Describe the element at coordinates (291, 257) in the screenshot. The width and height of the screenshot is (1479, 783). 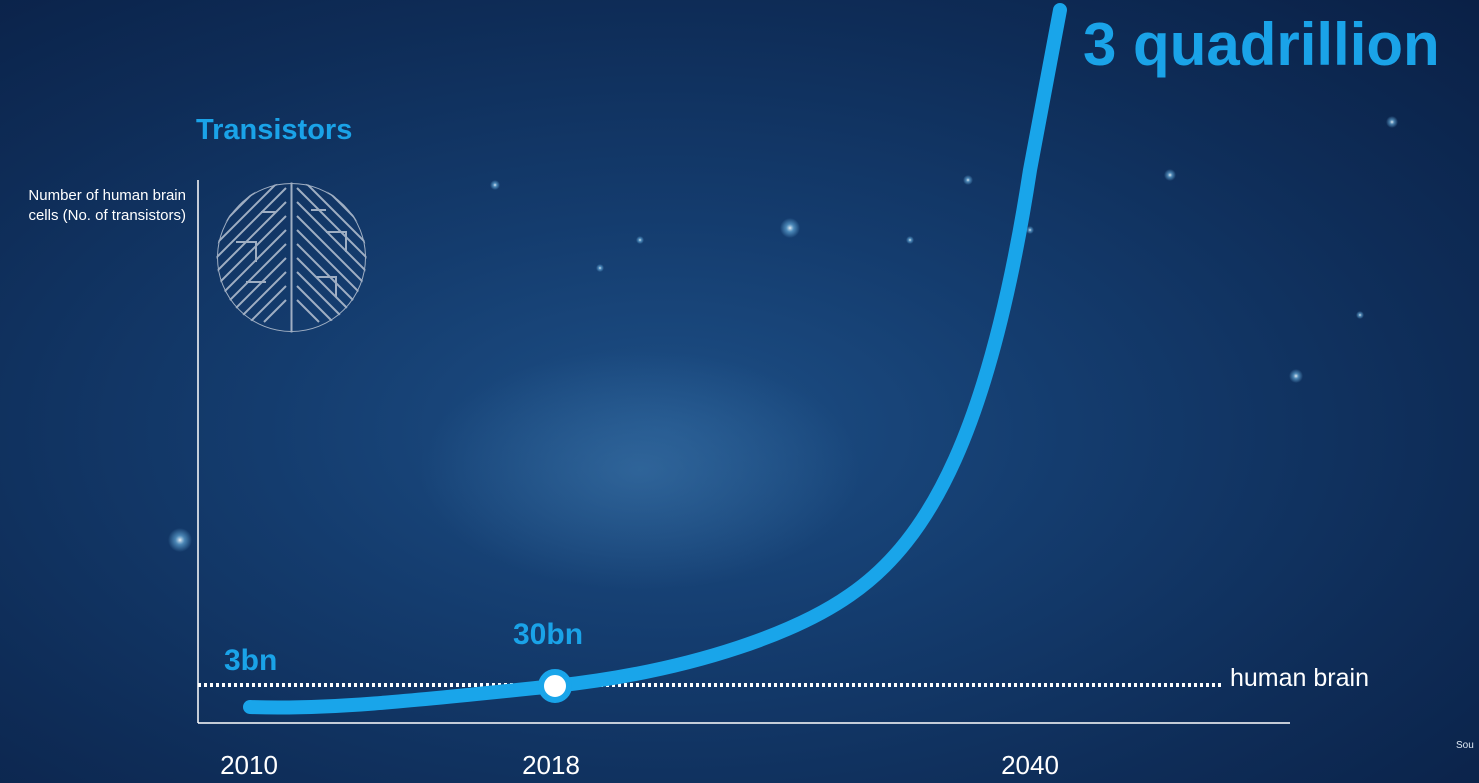
I see `brain-maze-icon` at that location.